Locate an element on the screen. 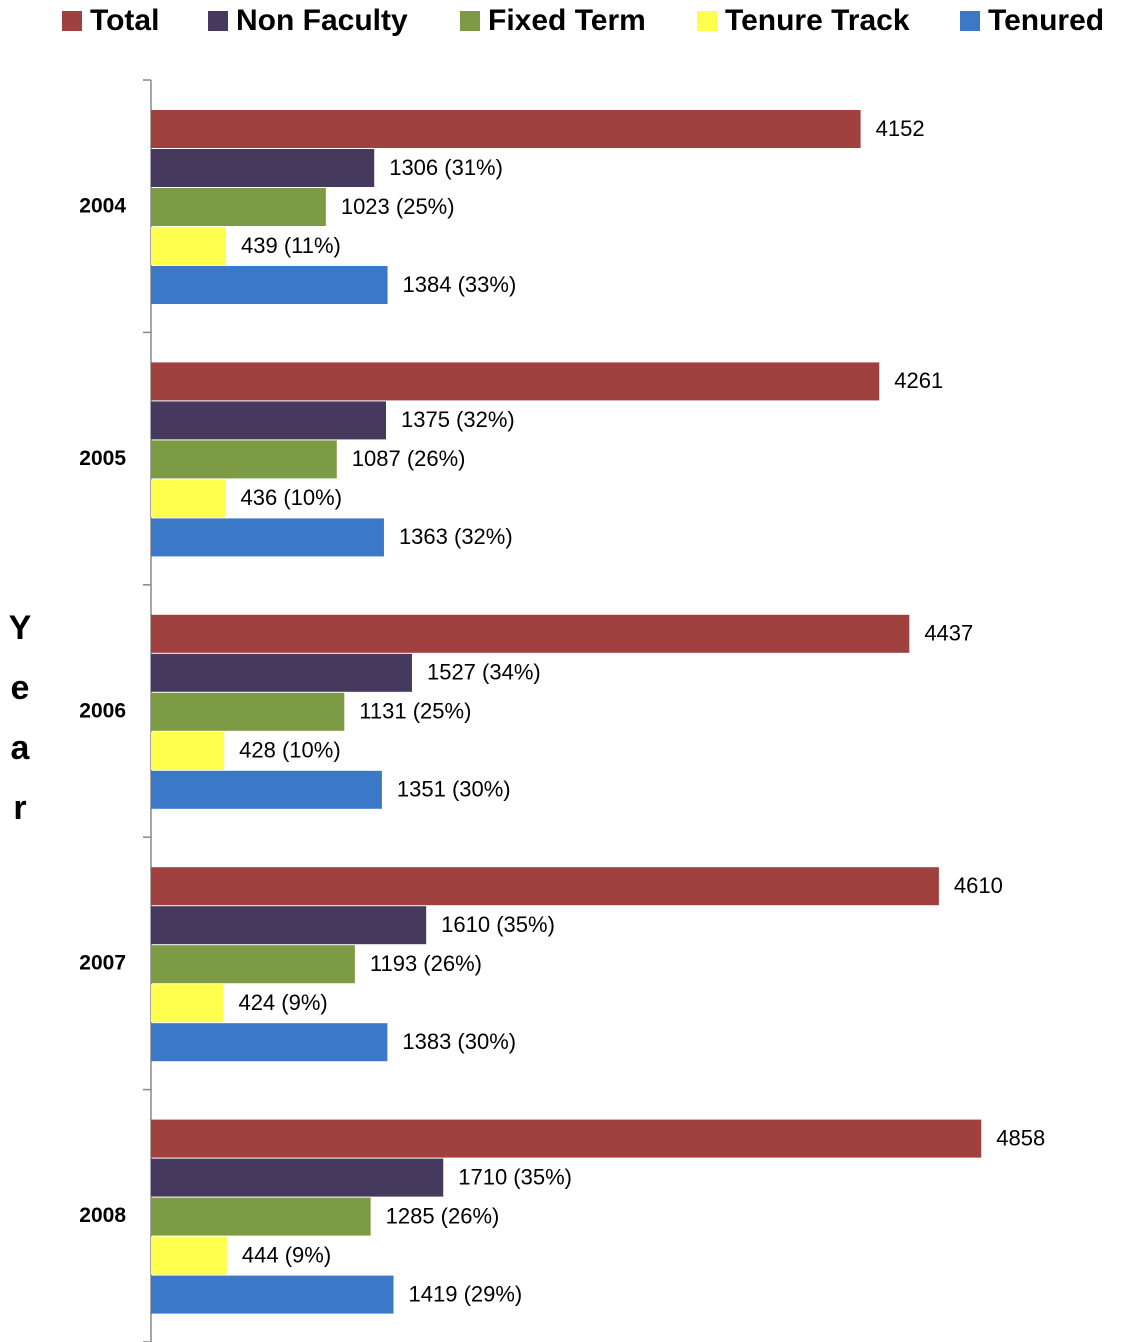 The image size is (1121, 1342). legend-label: Tenured is located at coordinates (1046, 20).